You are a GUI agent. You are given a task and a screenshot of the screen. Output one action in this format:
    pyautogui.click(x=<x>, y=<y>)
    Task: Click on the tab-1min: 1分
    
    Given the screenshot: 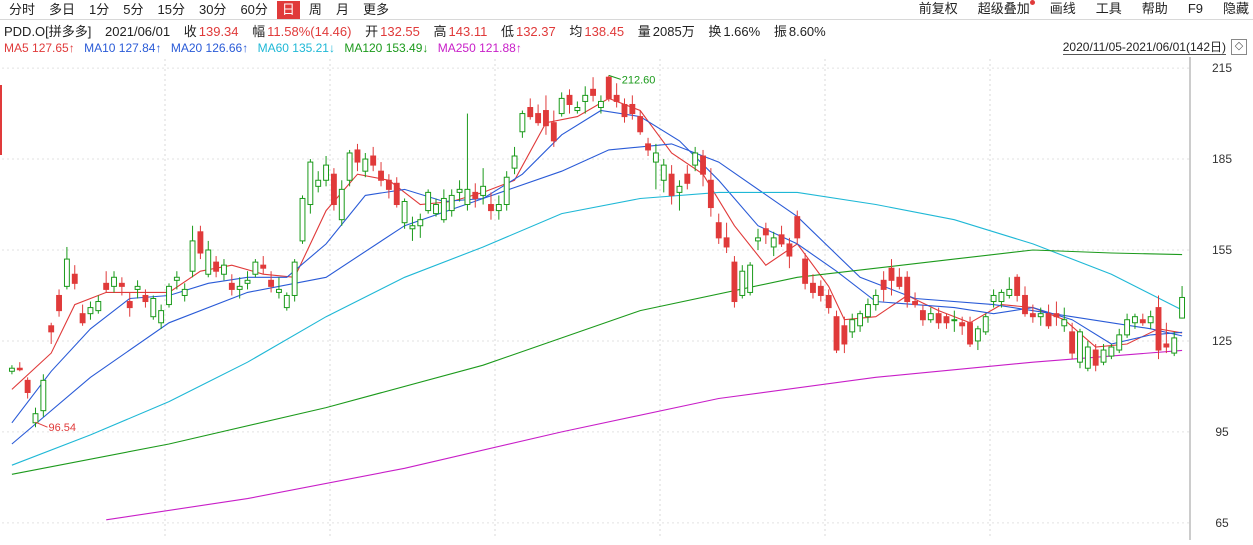 What is the action you would take?
    pyautogui.click(x=99, y=9)
    